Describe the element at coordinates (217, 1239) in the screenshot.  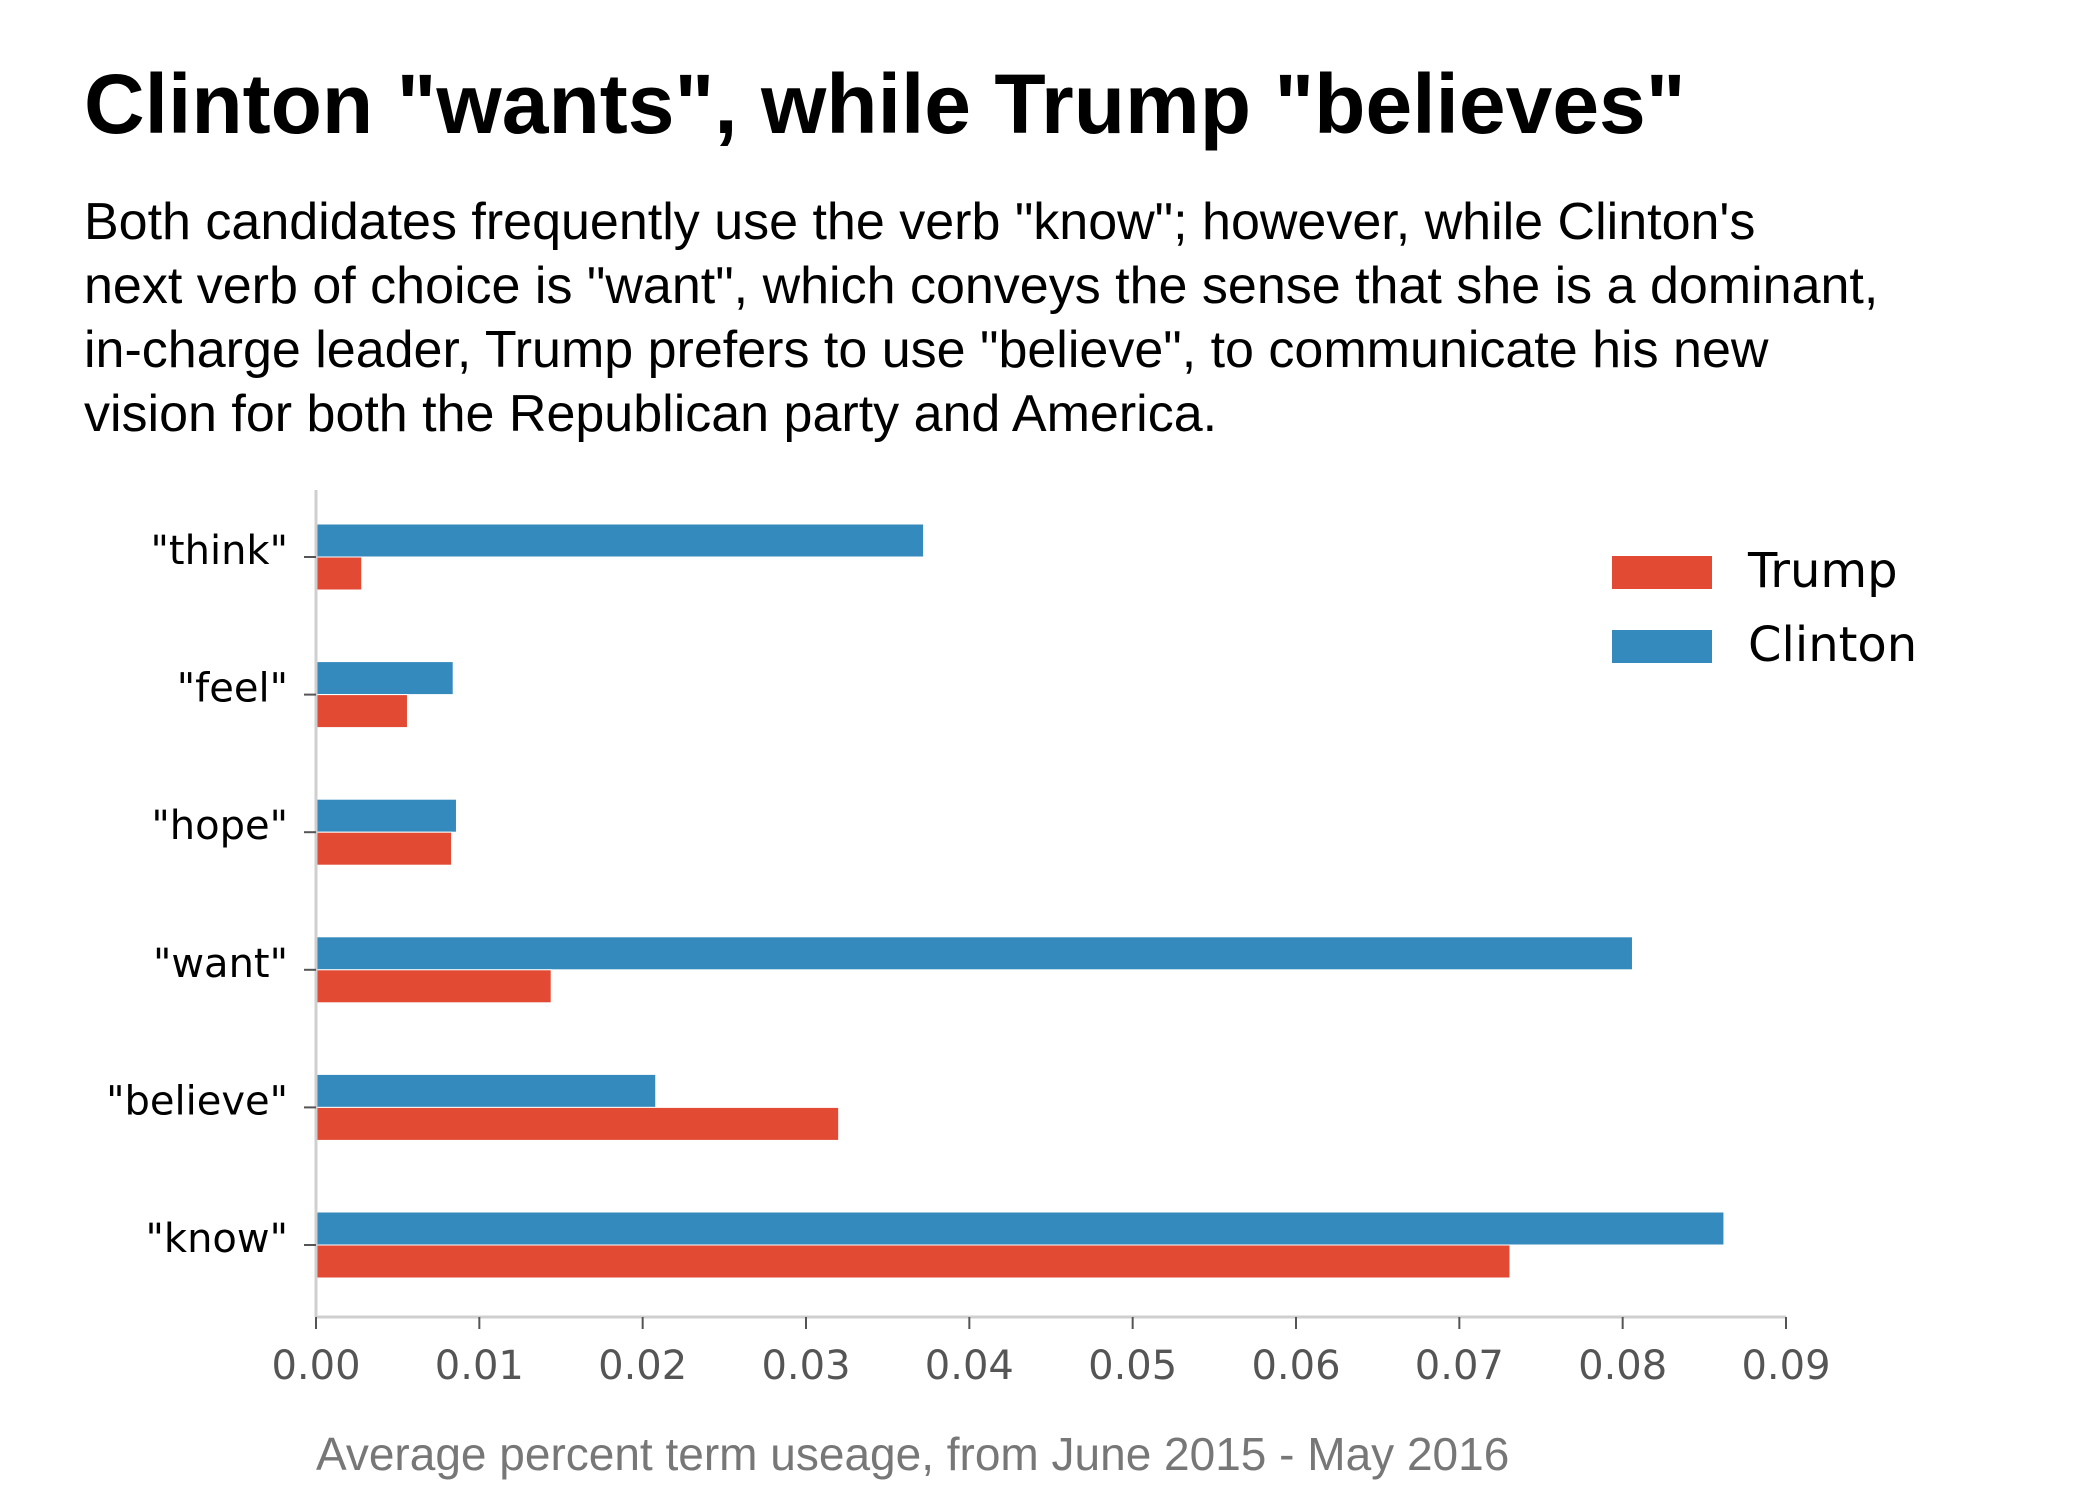
I see `y-tick-label: "know"` at that location.